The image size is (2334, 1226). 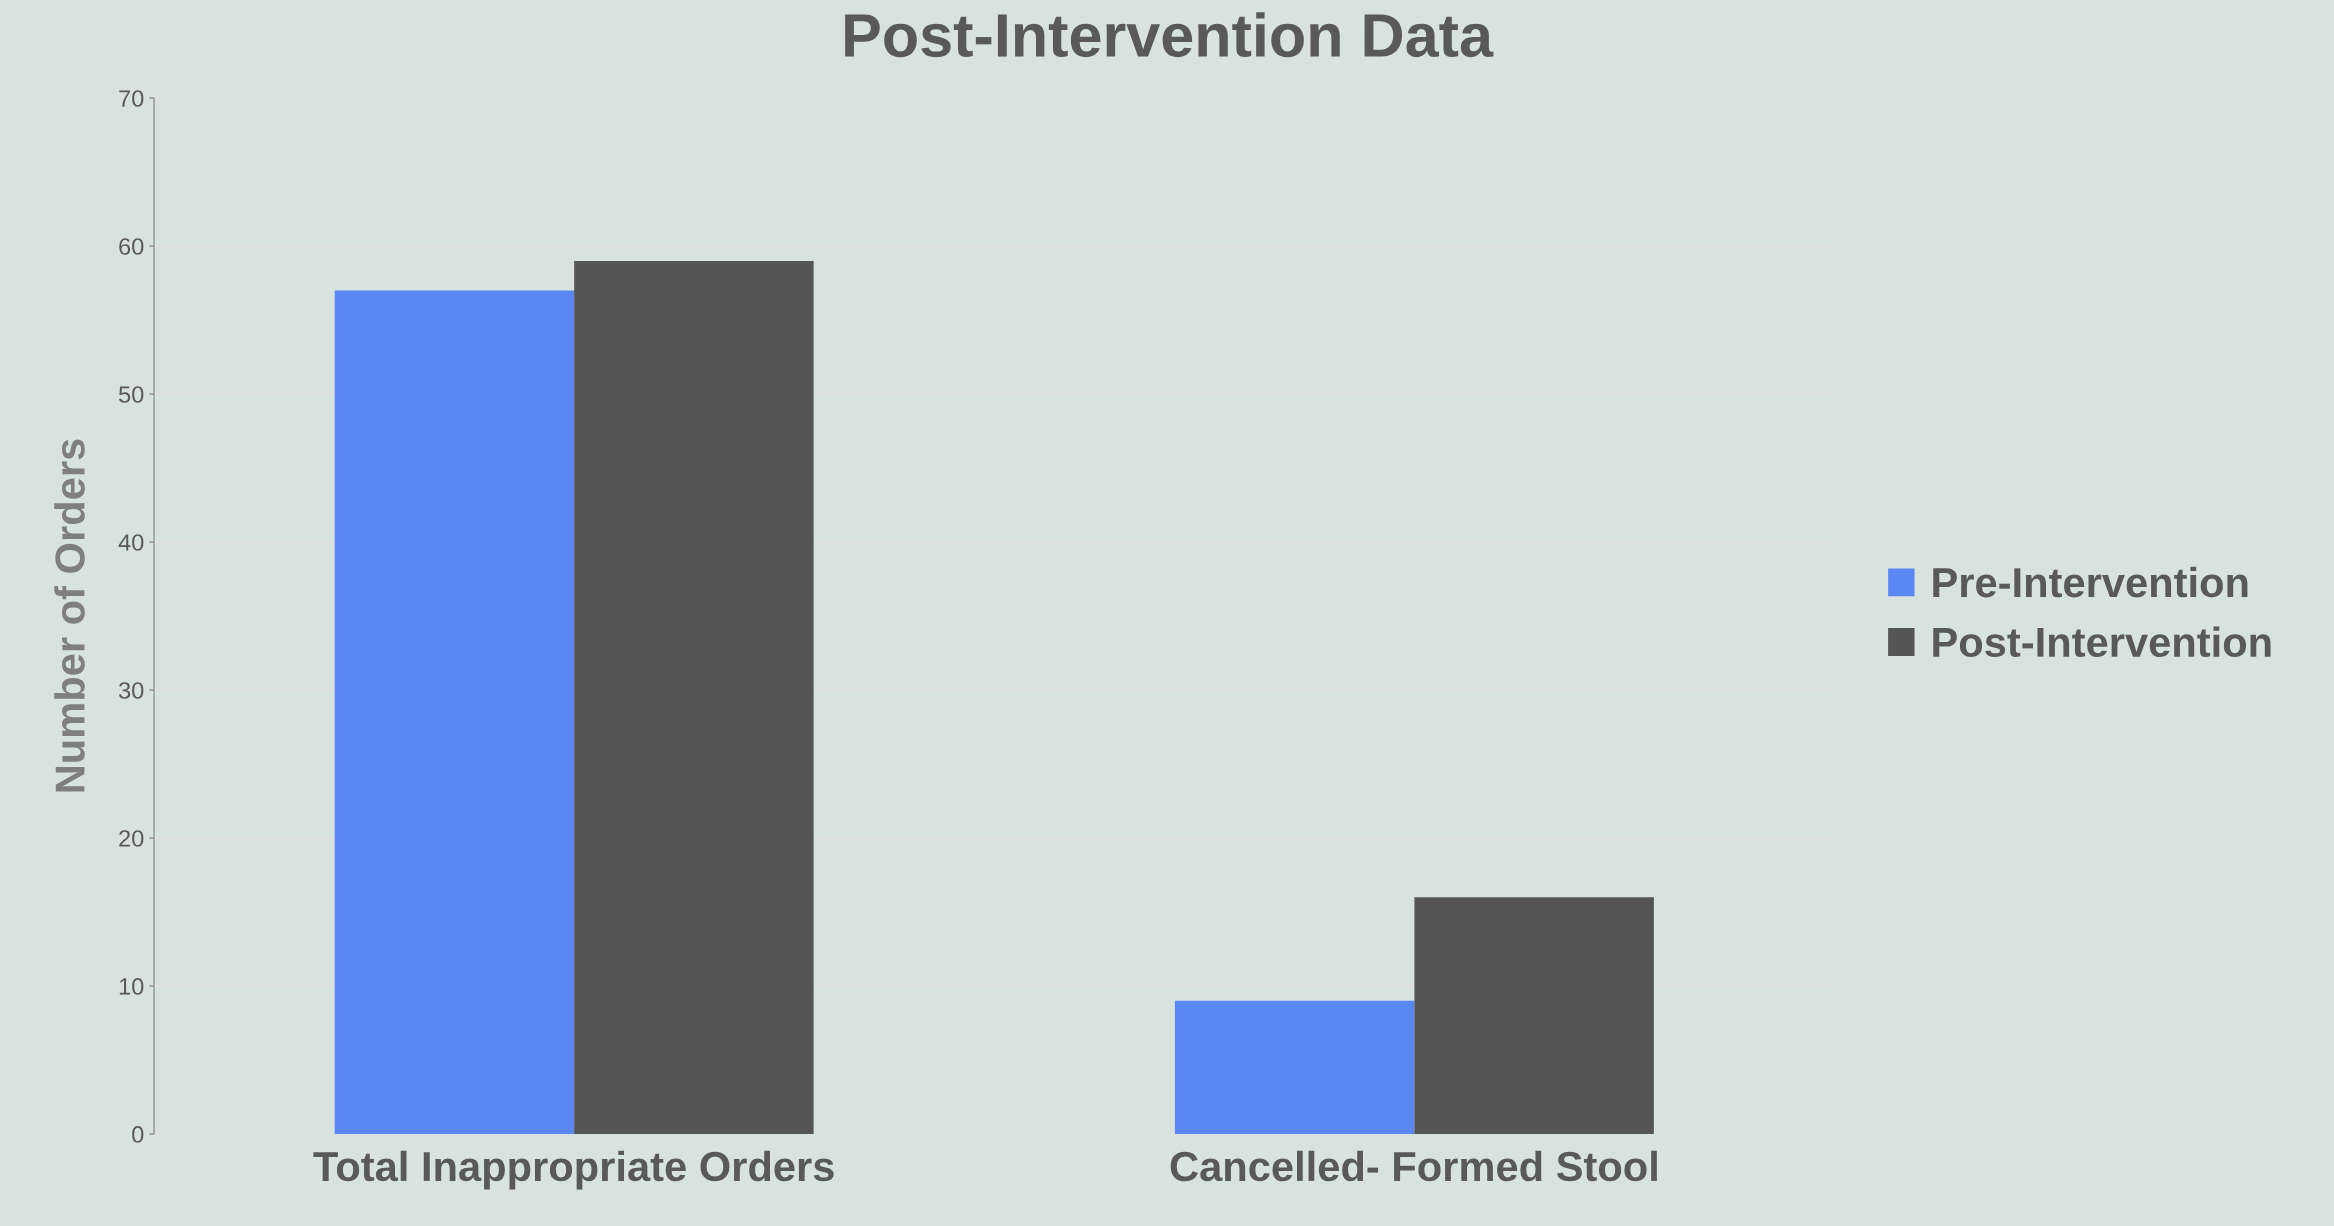 What do you see at coordinates (573, 1170) in the screenshot?
I see `x-tick-label: Total Inappropriate Orders` at bounding box center [573, 1170].